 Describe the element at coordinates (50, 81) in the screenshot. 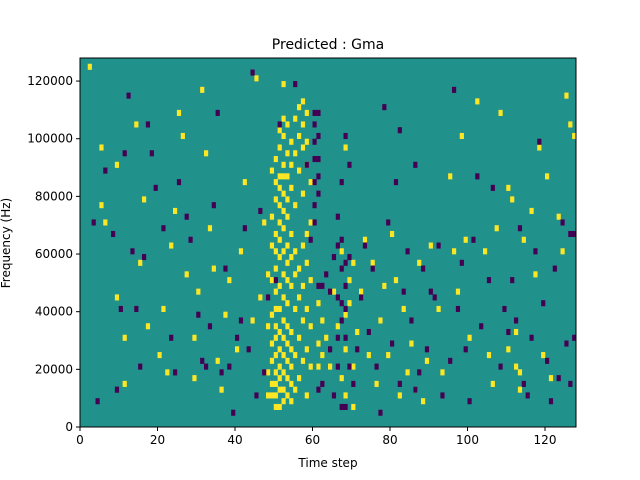

I see `y-tick-label: 120000` at that location.